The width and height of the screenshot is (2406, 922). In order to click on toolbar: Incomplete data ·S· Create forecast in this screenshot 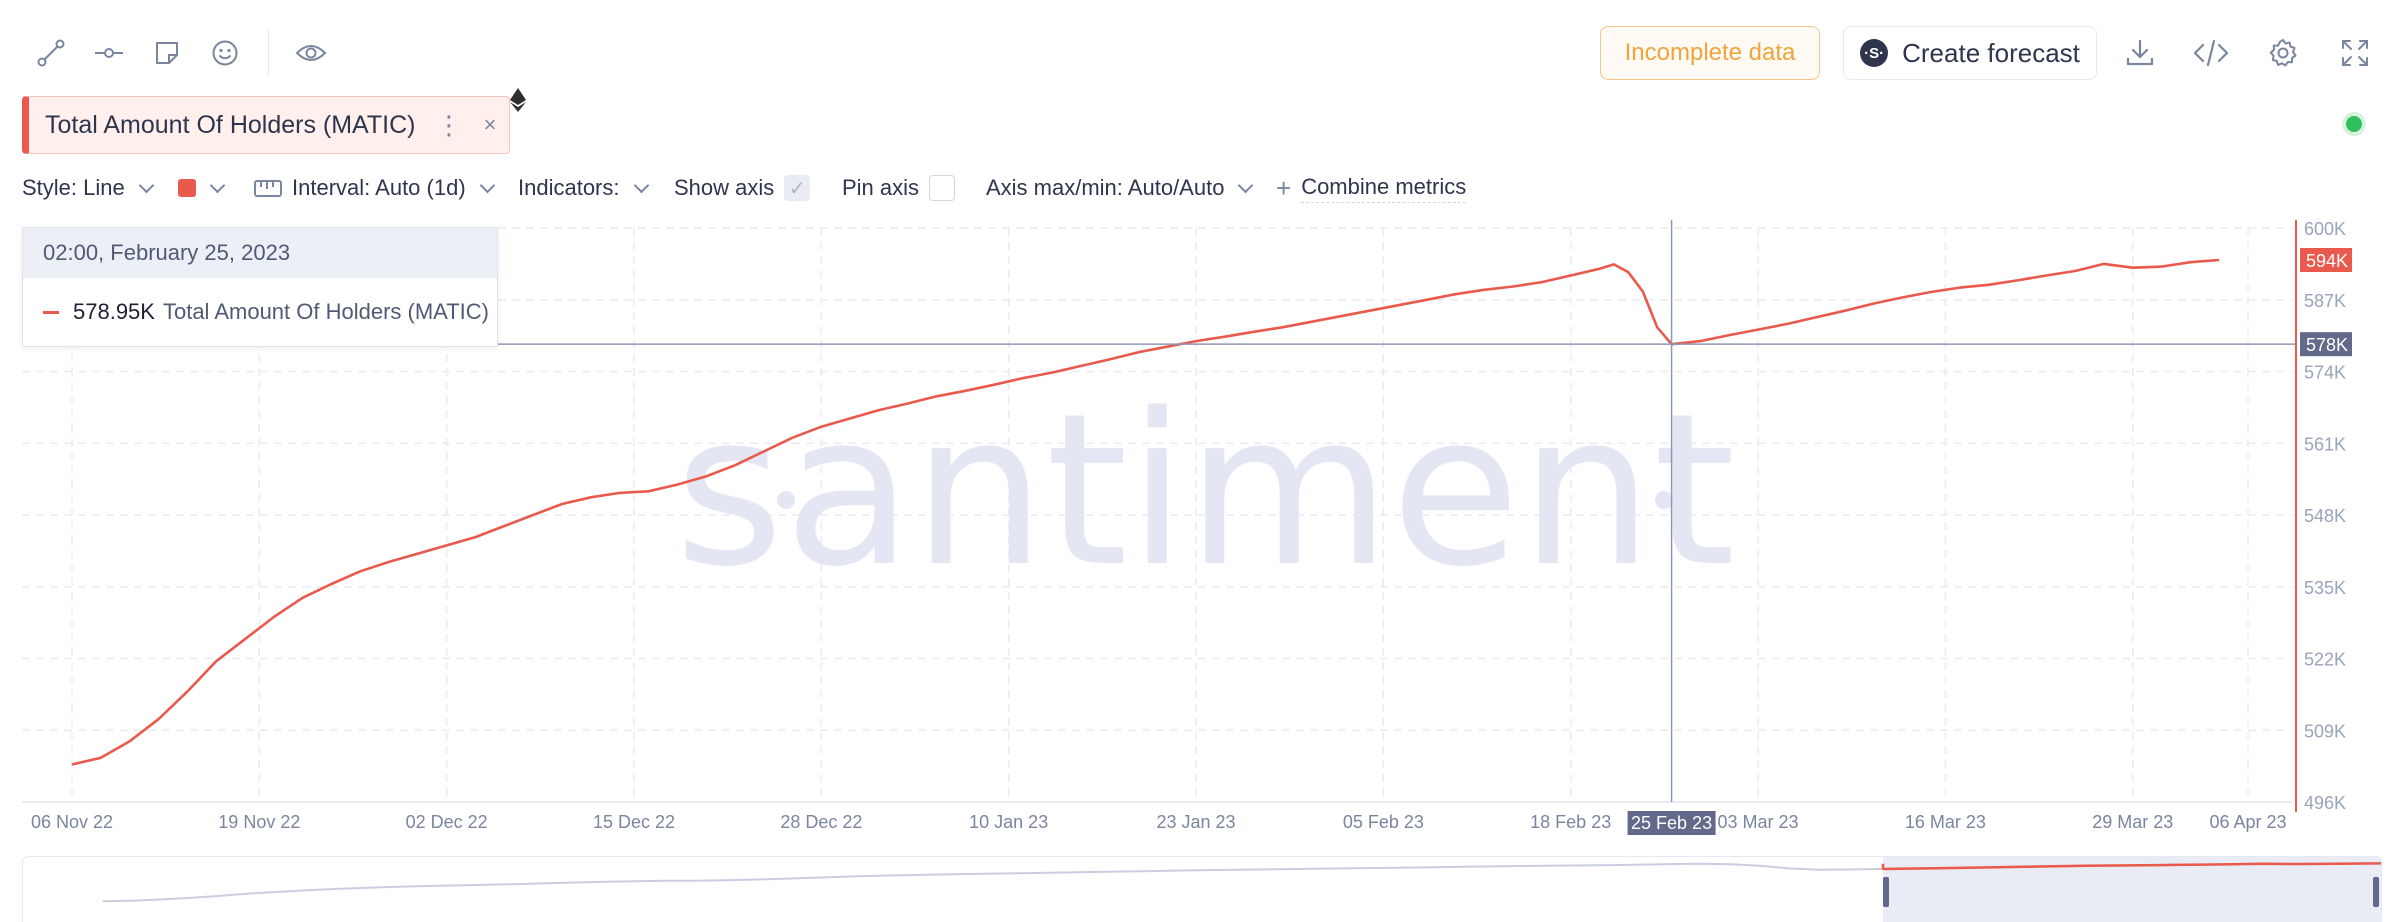, I will do `click(1203, 50)`.